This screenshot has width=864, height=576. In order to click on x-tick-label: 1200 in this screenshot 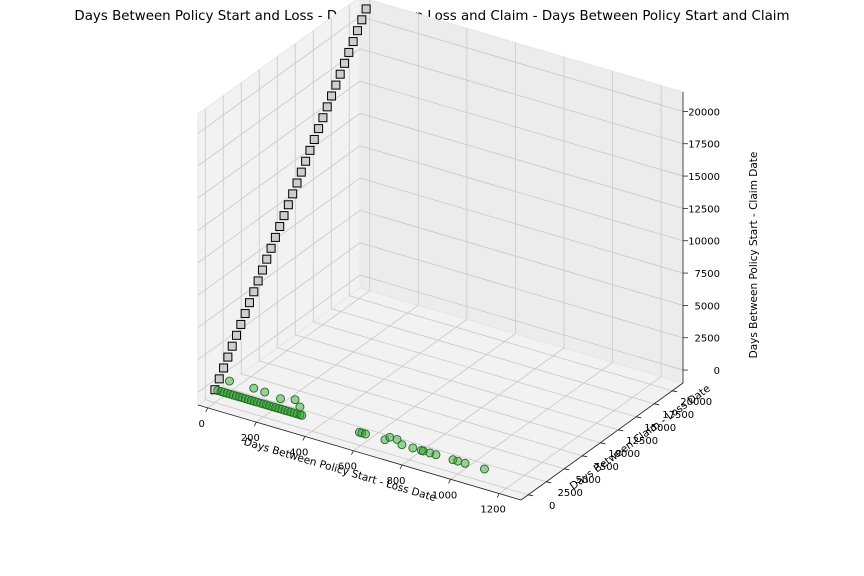, I will do `click(492, 510)`.